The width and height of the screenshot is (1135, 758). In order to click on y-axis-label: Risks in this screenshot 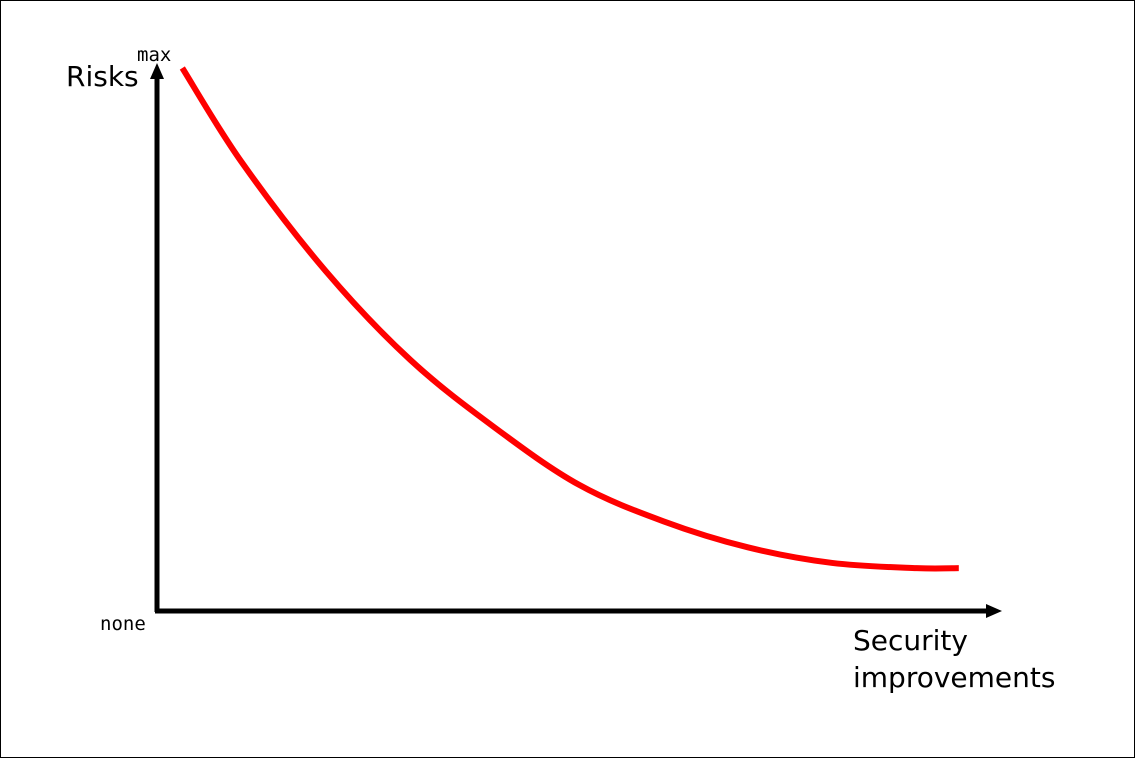, I will do `click(102, 76)`.